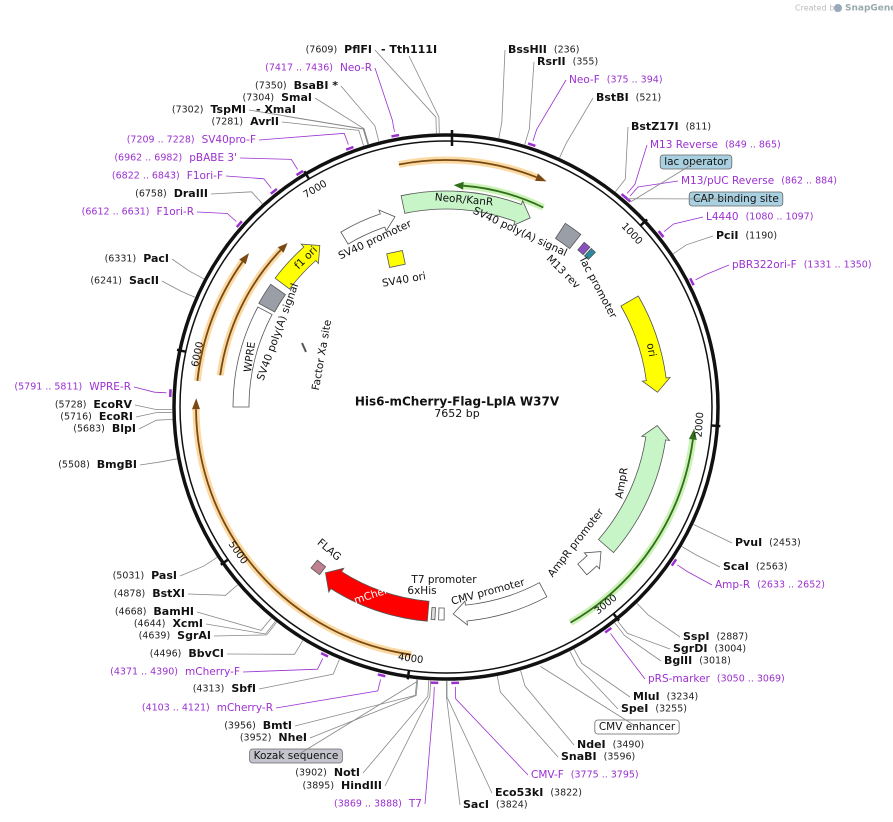 The image size is (893, 822). What do you see at coordinates (329, 550) in the screenshot?
I see `feature-label: FLAG` at bounding box center [329, 550].